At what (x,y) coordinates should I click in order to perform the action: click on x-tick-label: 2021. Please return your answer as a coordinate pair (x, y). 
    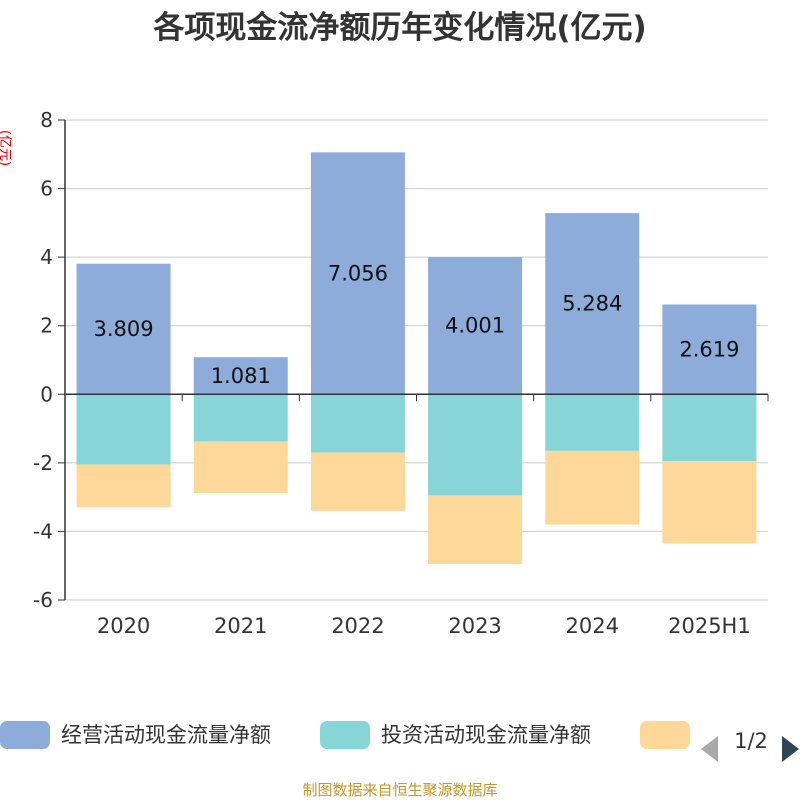
    Looking at the image, I should click on (240, 626).